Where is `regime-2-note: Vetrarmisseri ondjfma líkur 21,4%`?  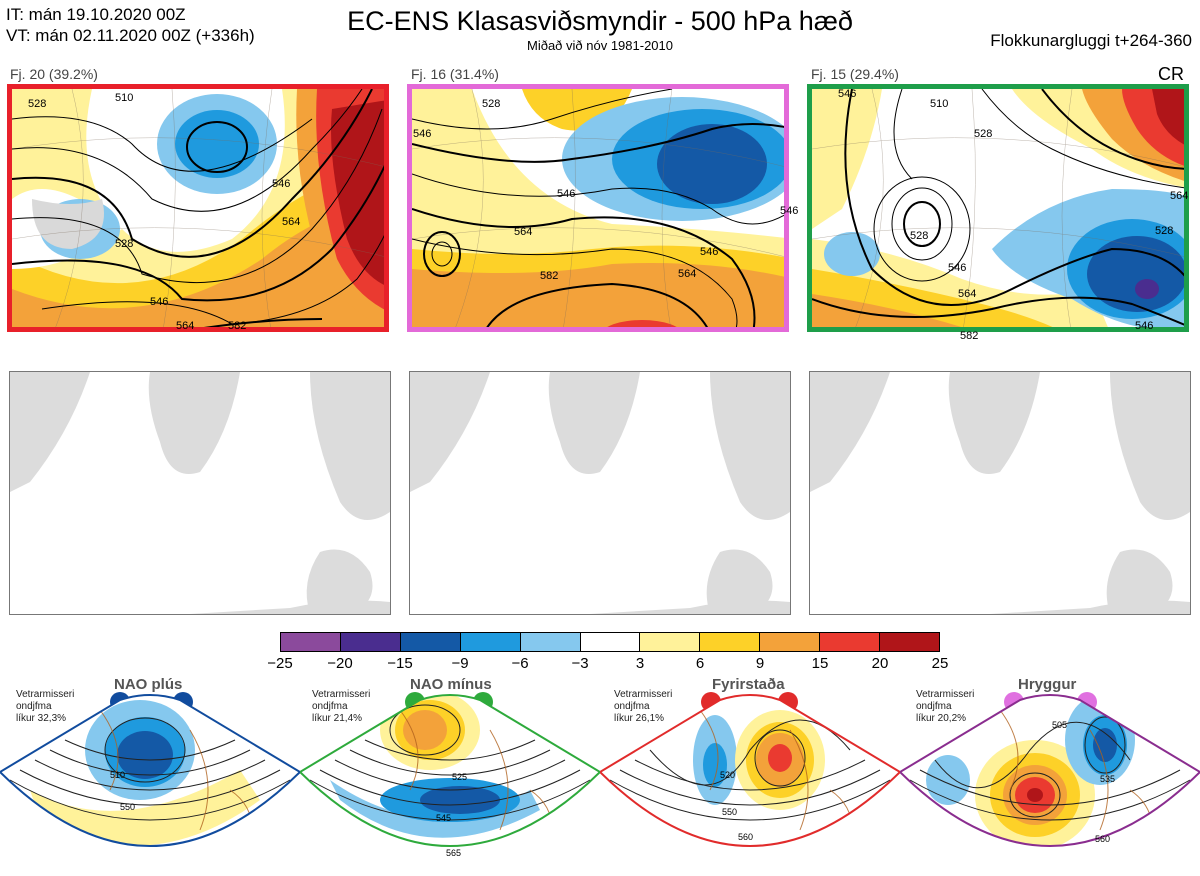 regime-2-note: Vetrarmisseri ondjfma líkur 21,4% is located at coordinates (341, 706).